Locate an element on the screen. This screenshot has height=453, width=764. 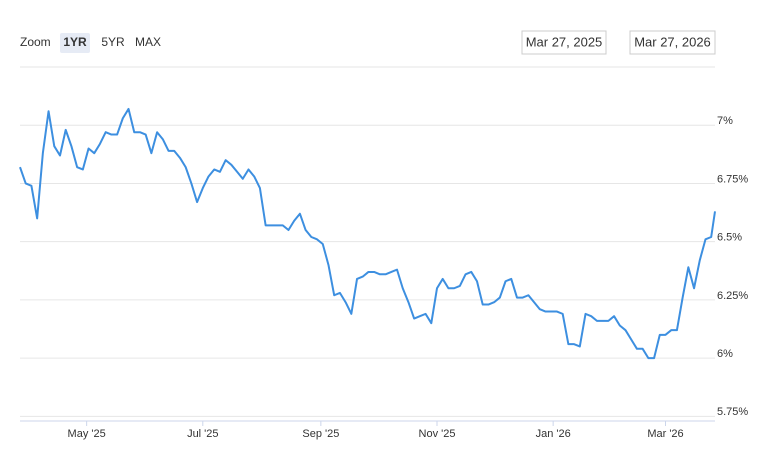
date-input-label: Mar 27, 2025 is located at coordinates (564, 41).